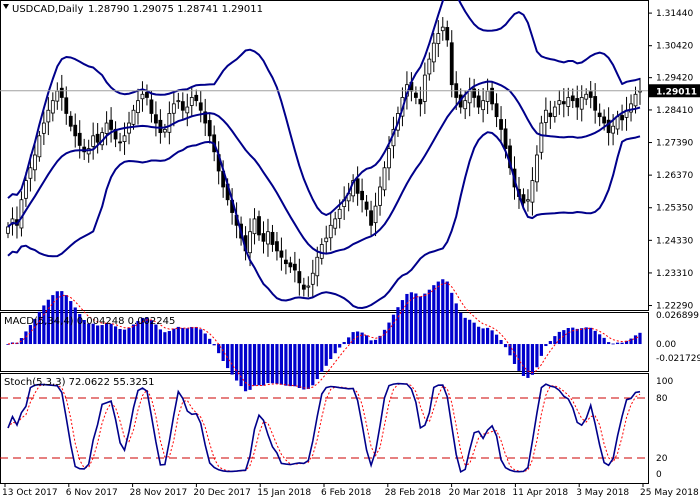 Image resolution: width=700 pixels, height=500 pixels. I want to click on chart-title: USDCAD,Daily, so click(47, 9).